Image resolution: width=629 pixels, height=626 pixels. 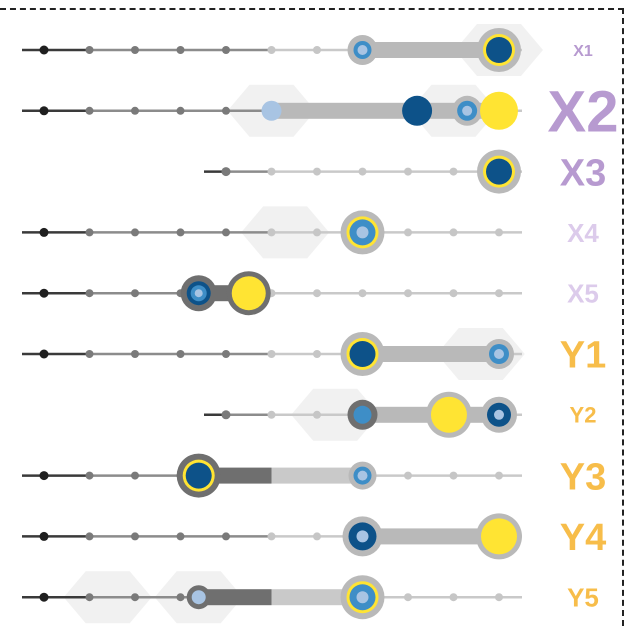 I want to click on track-row-y5: Y5, so click(x=310, y=597).